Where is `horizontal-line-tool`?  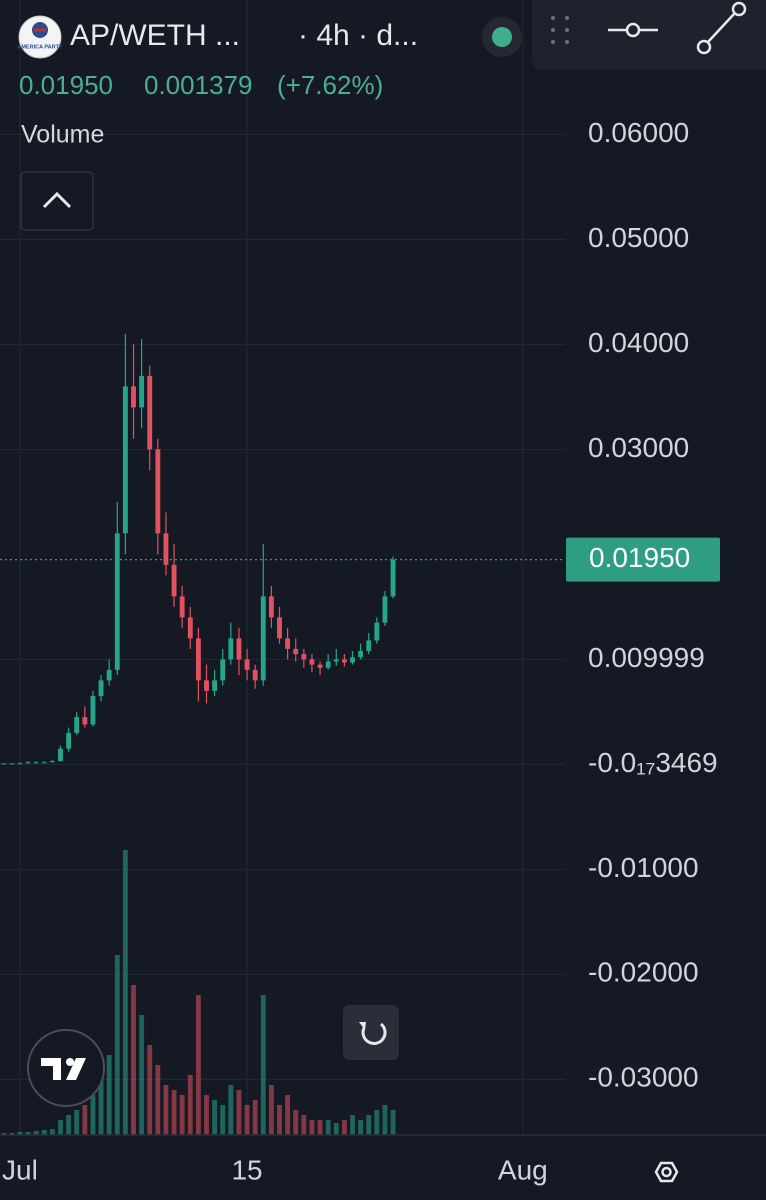 horizontal-line-tool is located at coordinates (633, 30).